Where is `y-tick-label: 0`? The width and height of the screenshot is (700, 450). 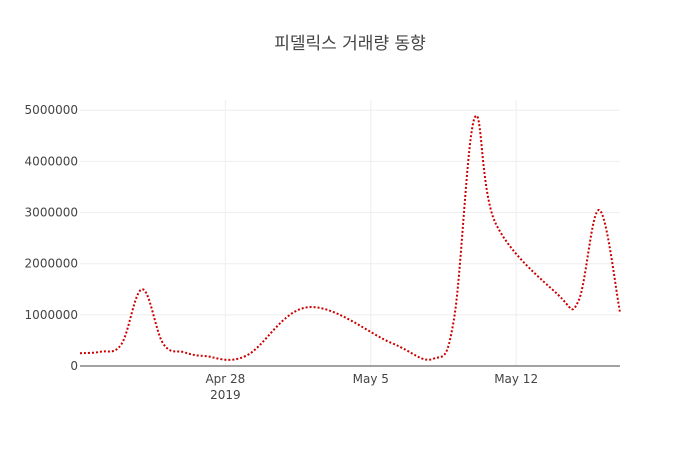
y-tick-label: 0 is located at coordinates (74, 366).